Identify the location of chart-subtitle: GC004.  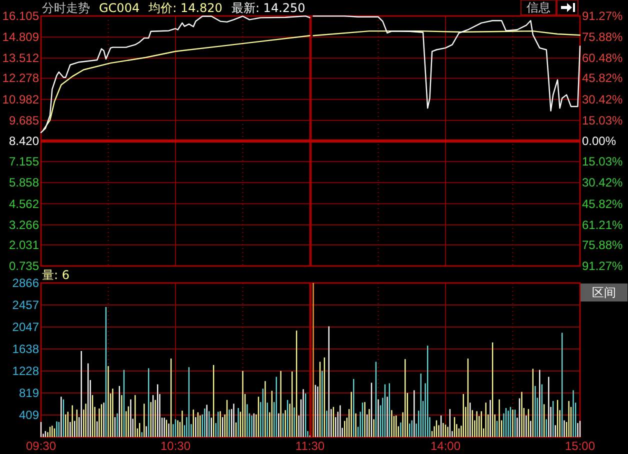
(119, 8).